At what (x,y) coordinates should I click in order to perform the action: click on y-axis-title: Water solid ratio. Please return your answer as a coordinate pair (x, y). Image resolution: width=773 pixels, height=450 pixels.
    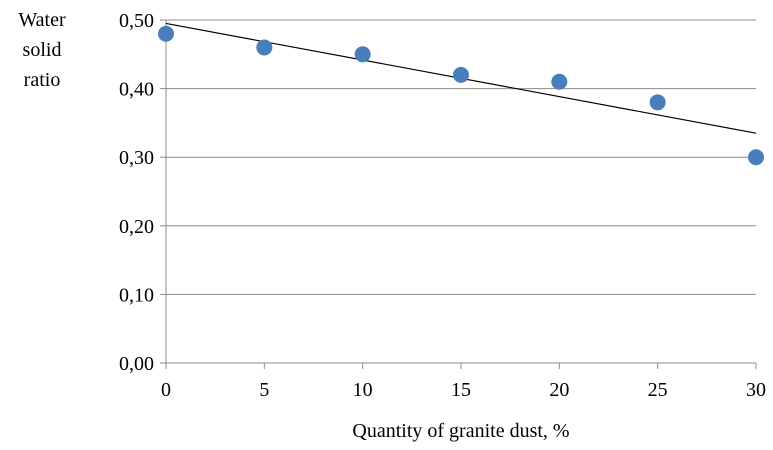
    Looking at the image, I should click on (42, 50).